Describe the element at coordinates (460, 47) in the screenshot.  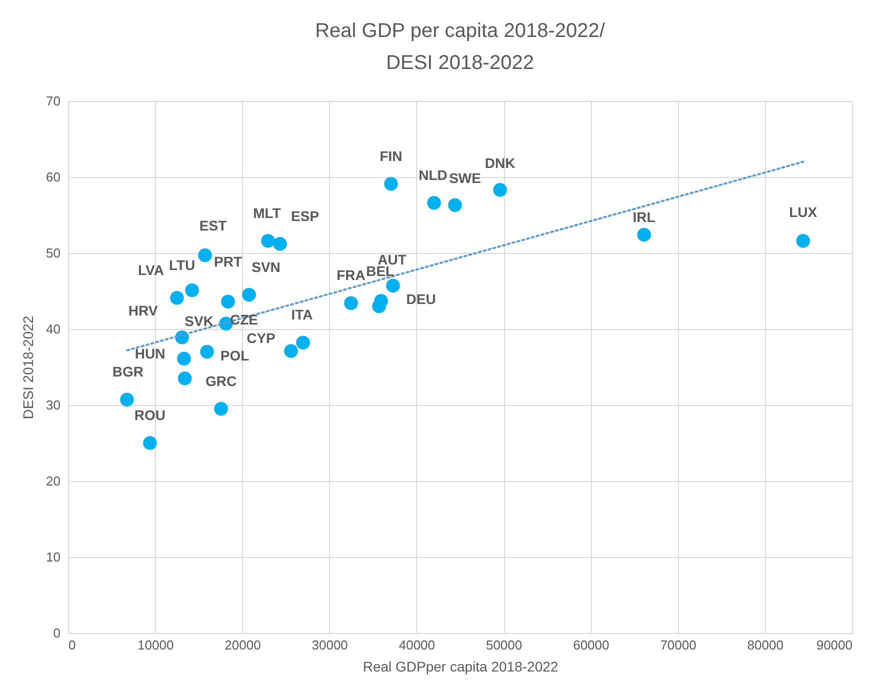
I see `chart-title: Real GDP per capita 2018-2022/ DESI 2018-2022` at that location.